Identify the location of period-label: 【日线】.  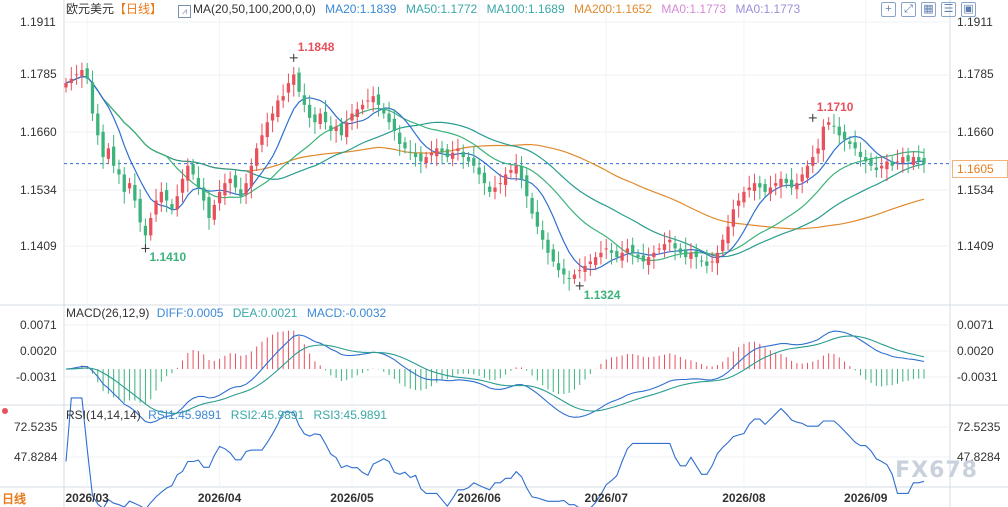
(138, 9).